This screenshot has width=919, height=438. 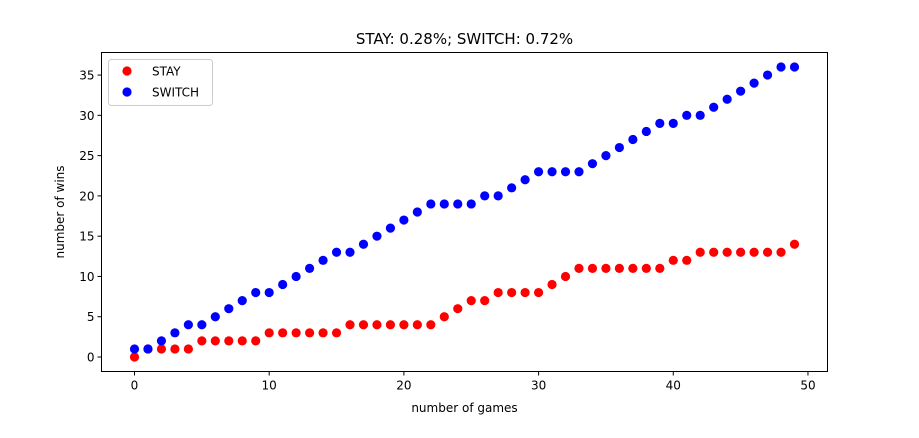 What do you see at coordinates (464, 39) in the screenshot?
I see `chart-title: STAY: 0.28%; SWITCH: 0.72%` at bounding box center [464, 39].